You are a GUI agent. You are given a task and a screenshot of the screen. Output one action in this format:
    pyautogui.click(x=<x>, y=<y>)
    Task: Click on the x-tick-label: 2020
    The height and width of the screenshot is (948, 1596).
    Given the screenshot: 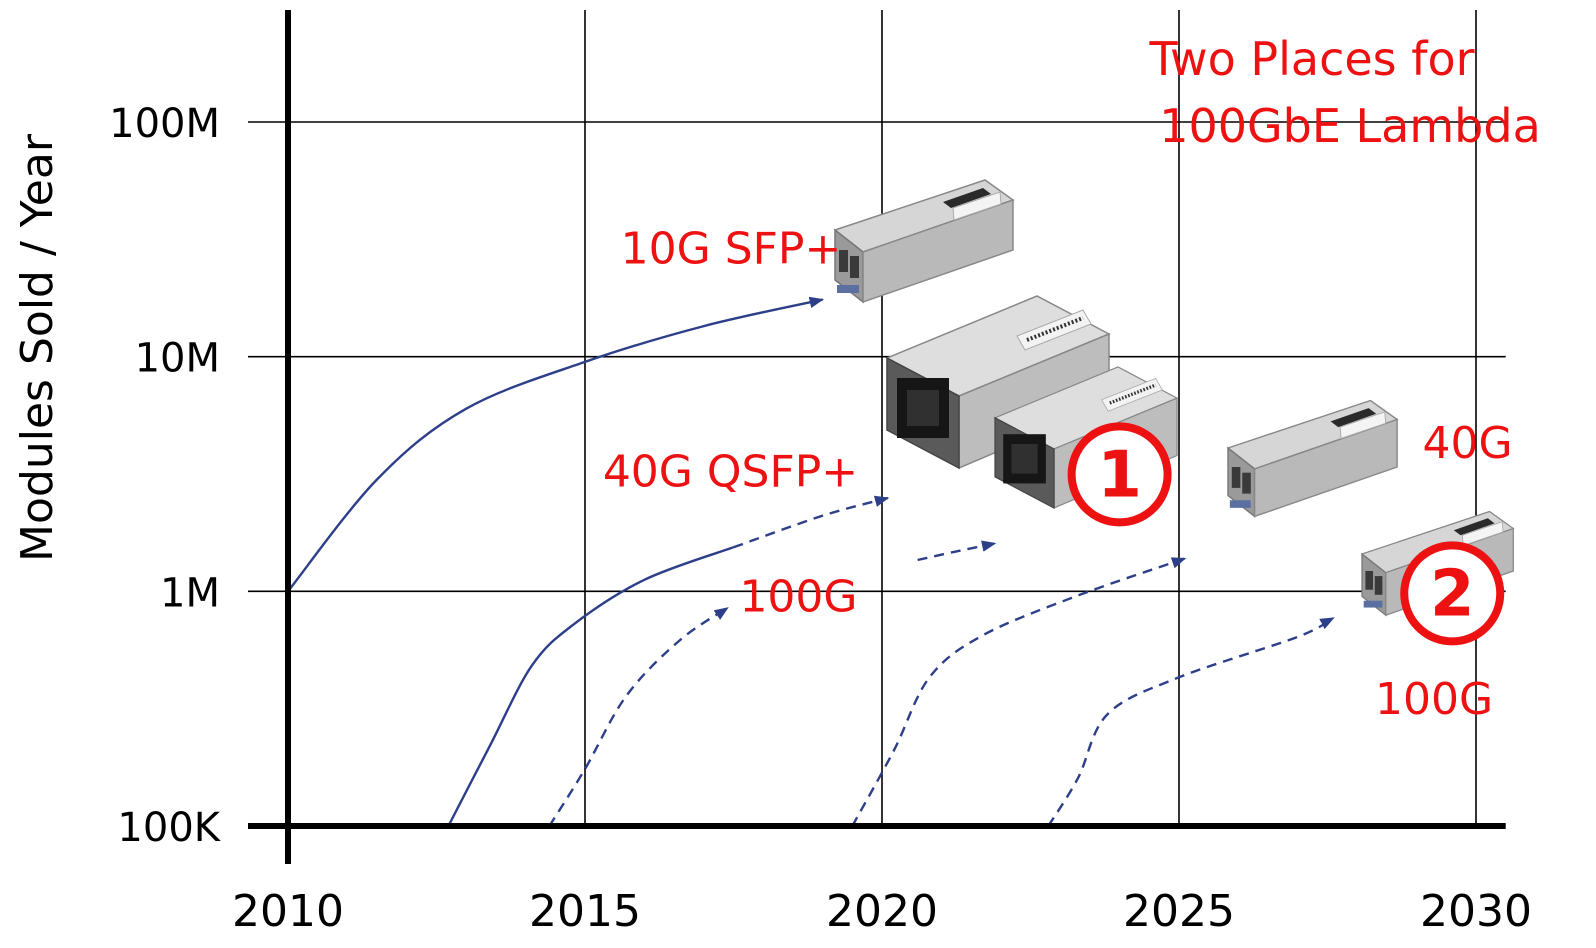 What is the action you would take?
    pyautogui.click(x=882, y=911)
    